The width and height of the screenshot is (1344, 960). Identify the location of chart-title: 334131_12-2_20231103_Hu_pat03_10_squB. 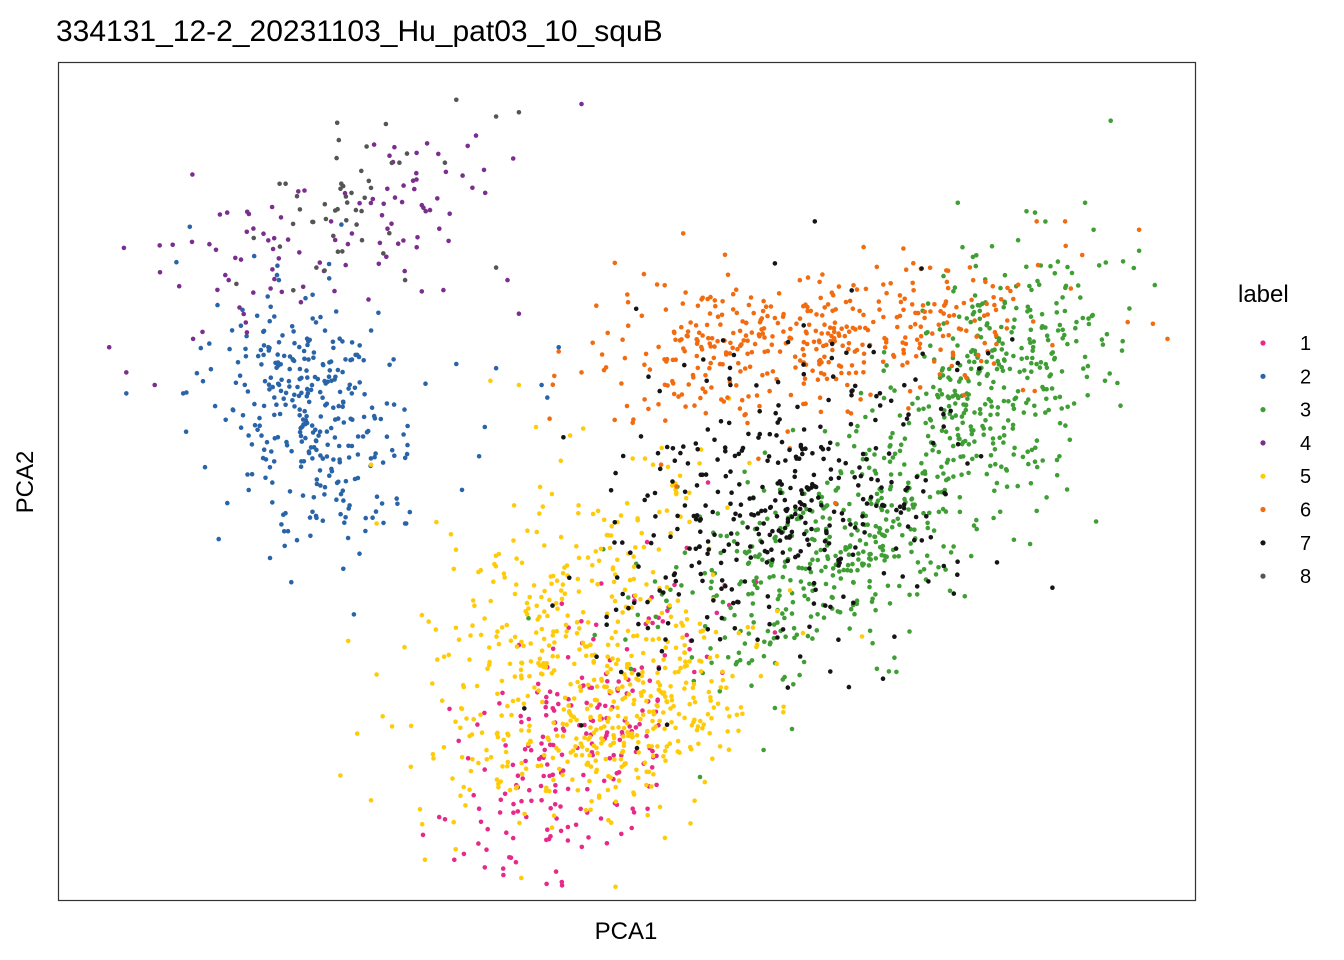
(359, 31).